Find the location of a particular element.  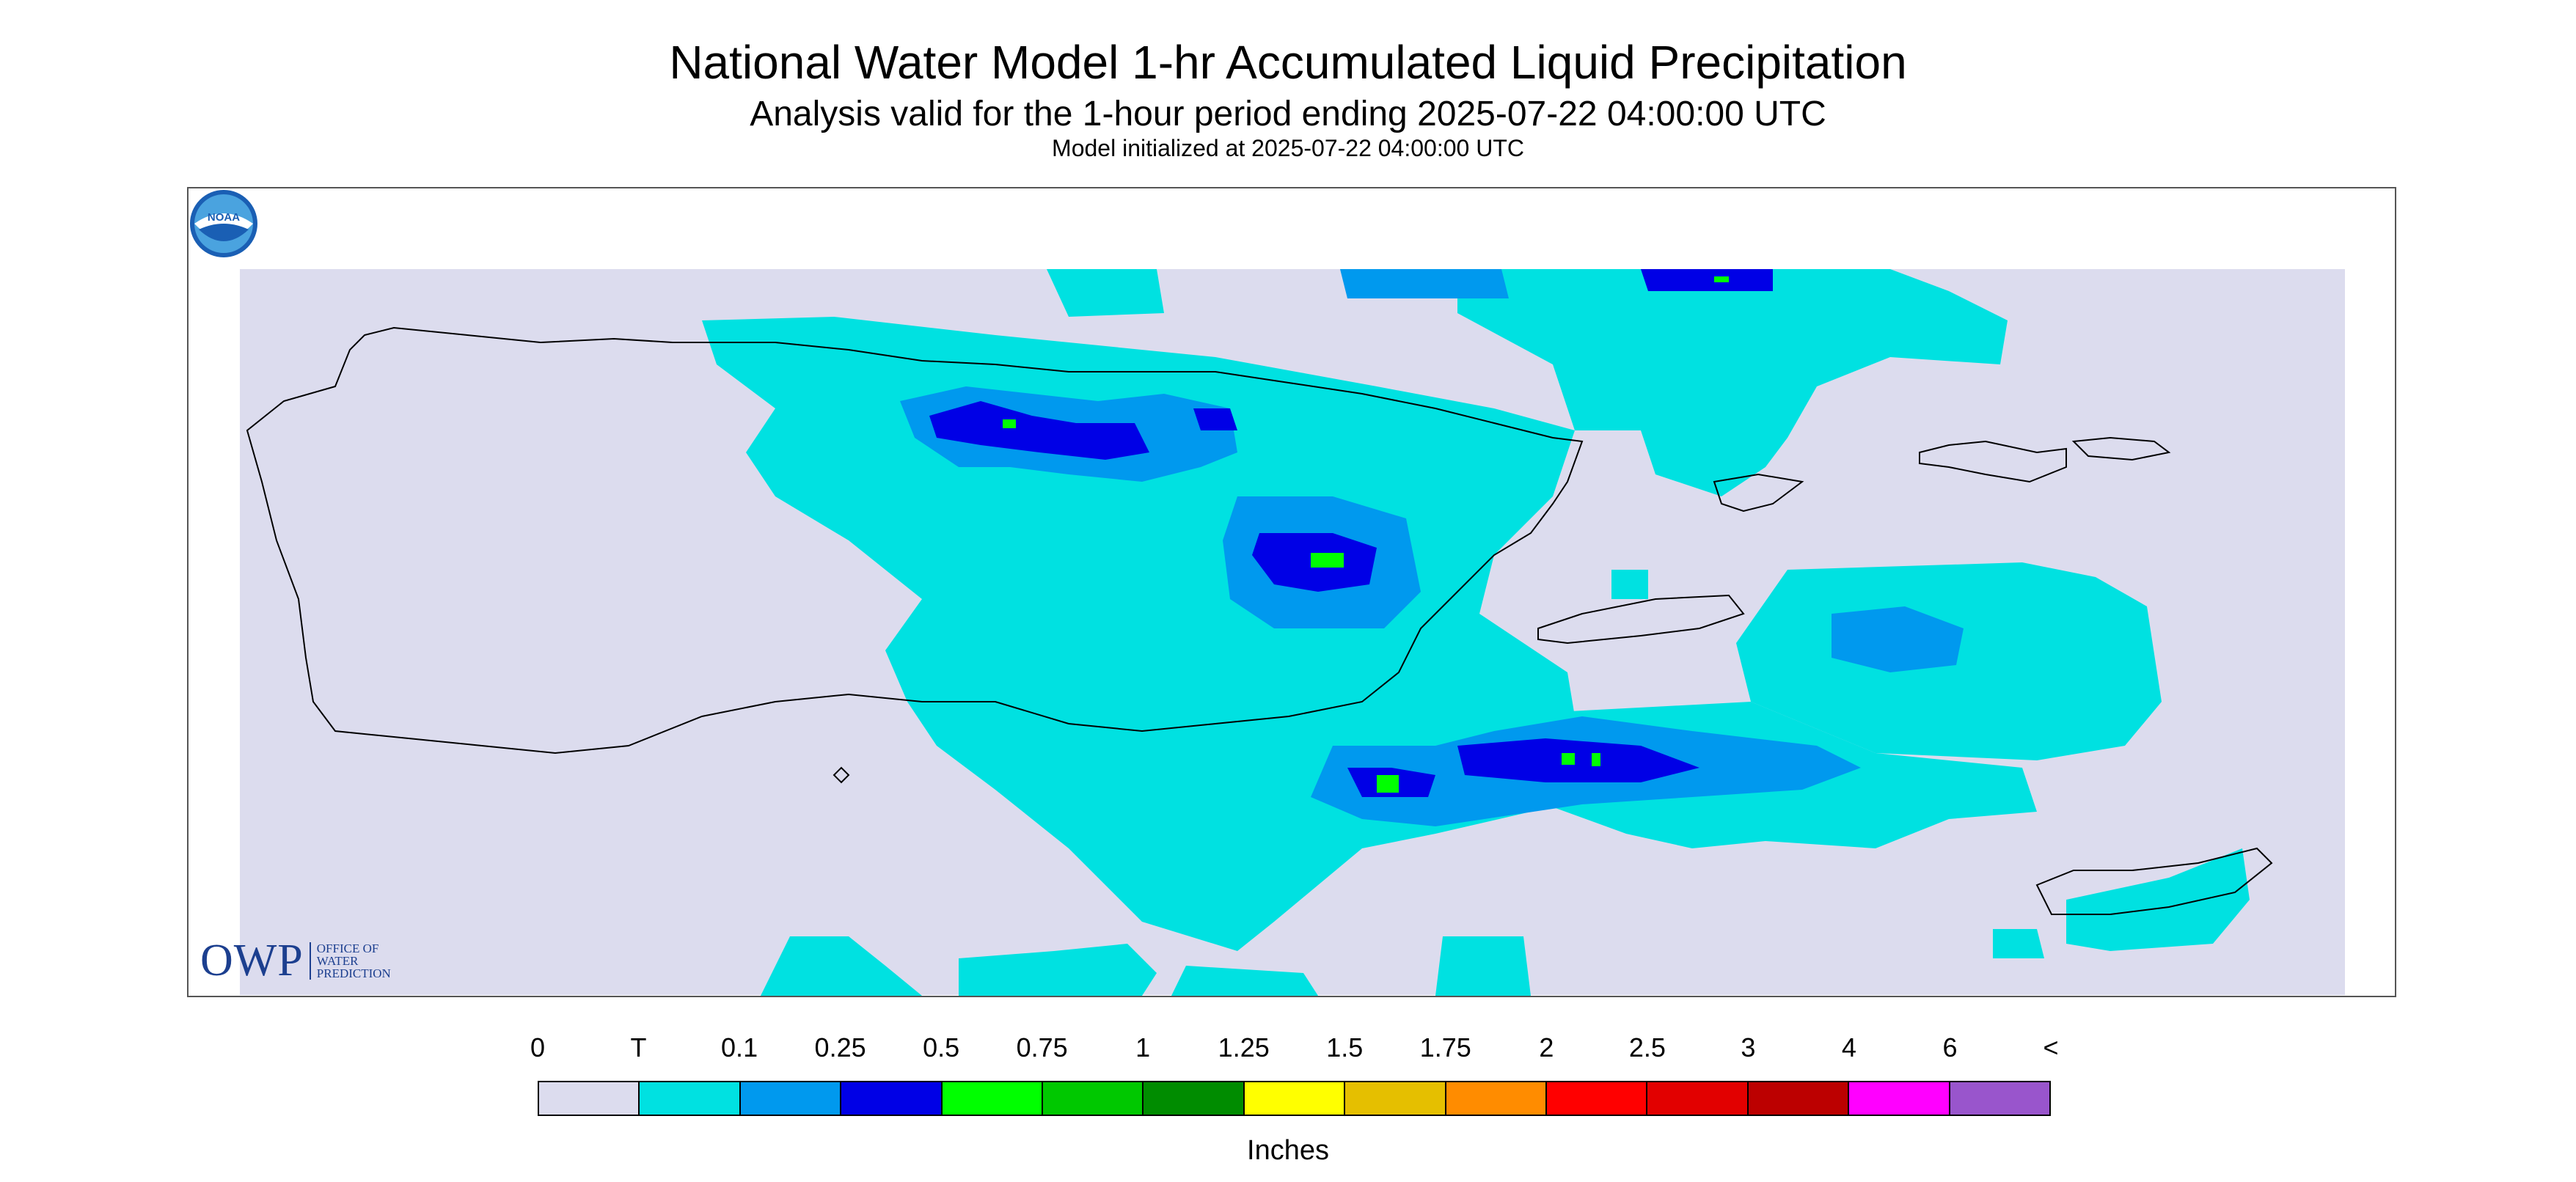

legend-label: < is located at coordinates (2051, 1047).